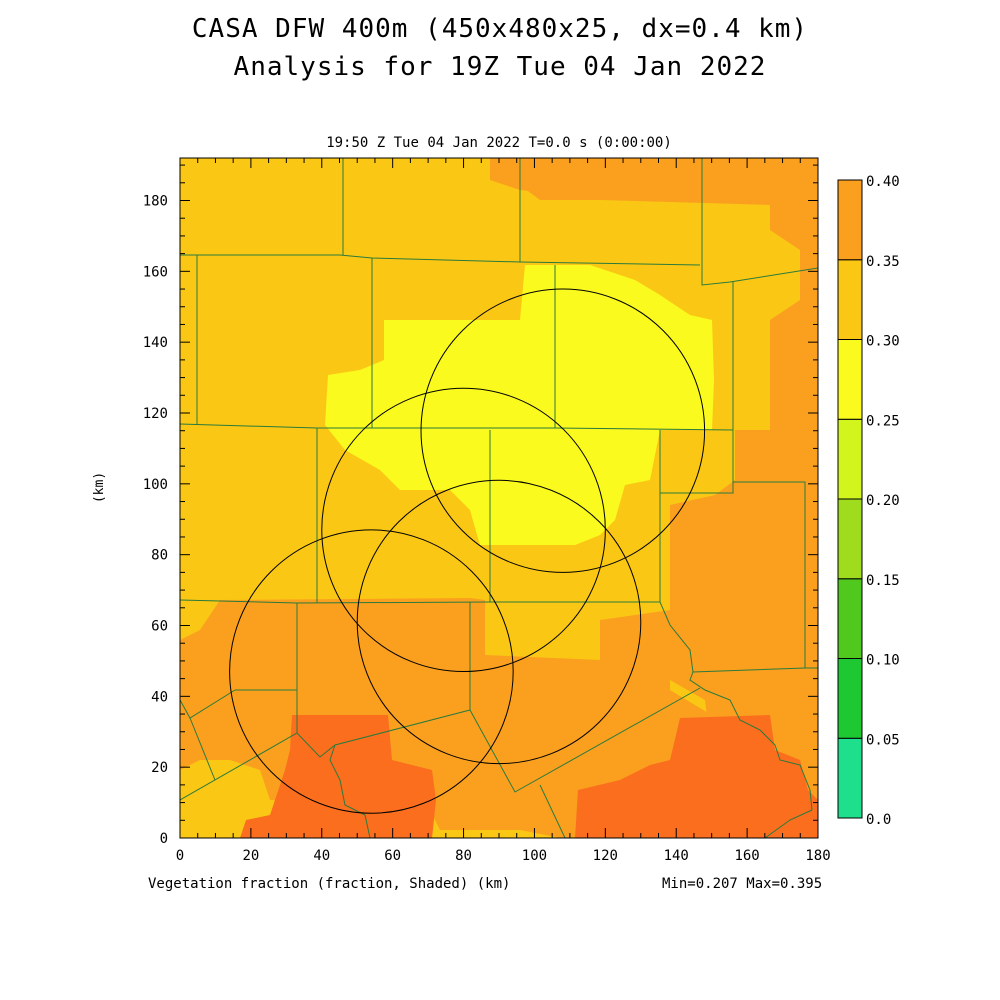 Image resolution: width=1000 pixels, height=1000 pixels. I want to click on colorbar: 0.0 0.05 0.10 0.15 0.20 0.25 0.30 0.35 0.40, so click(868, 501).